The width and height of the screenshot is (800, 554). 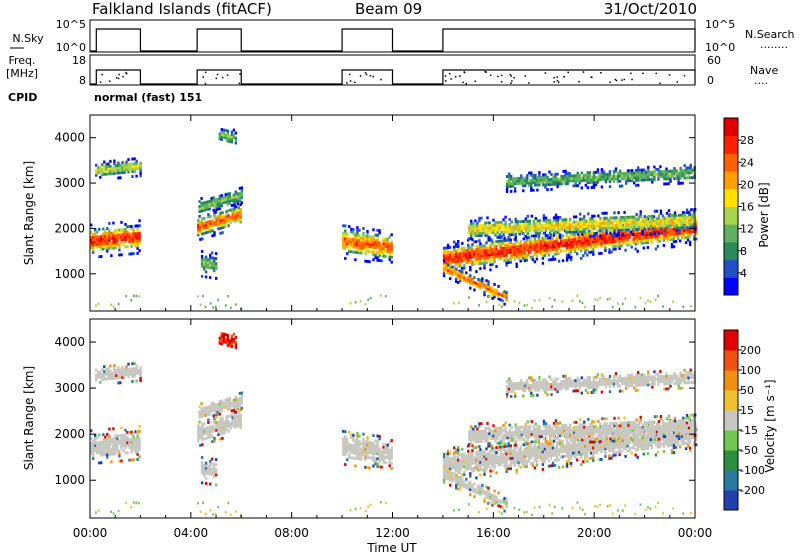 What do you see at coordinates (182, 9) in the screenshot?
I see `station-title: Falkland Islands (fitACF)` at bounding box center [182, 9].